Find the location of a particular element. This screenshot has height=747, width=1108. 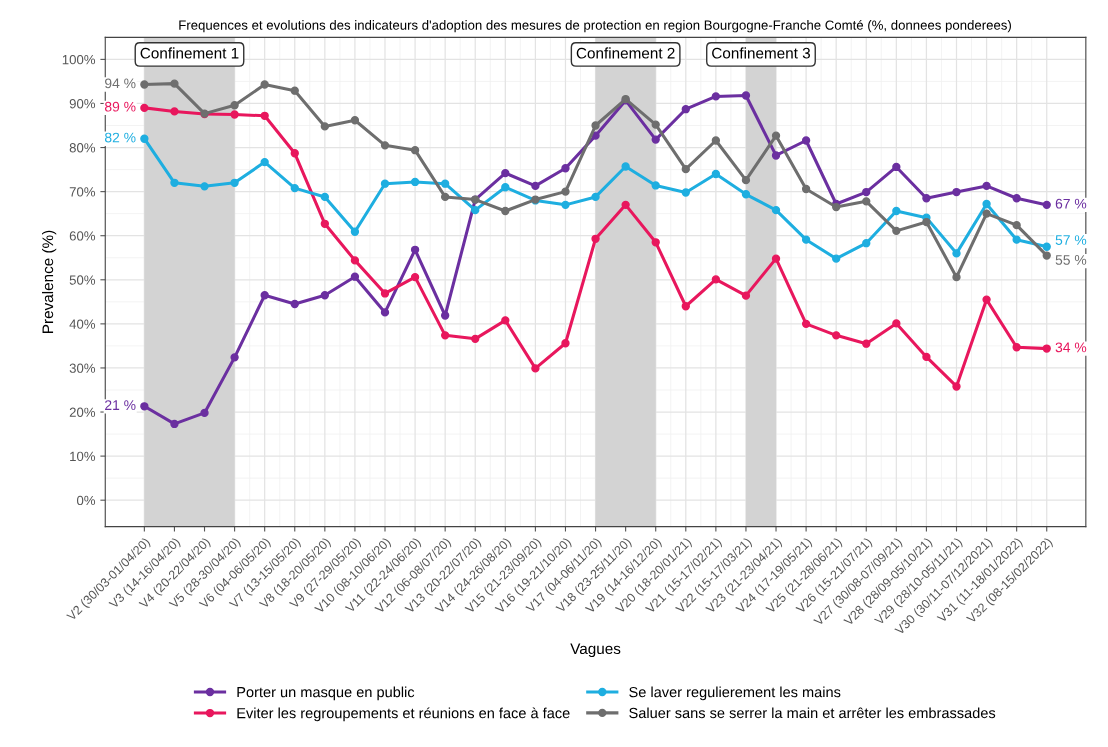

y-tick-label: 60% is located at coordinates (82, 236).